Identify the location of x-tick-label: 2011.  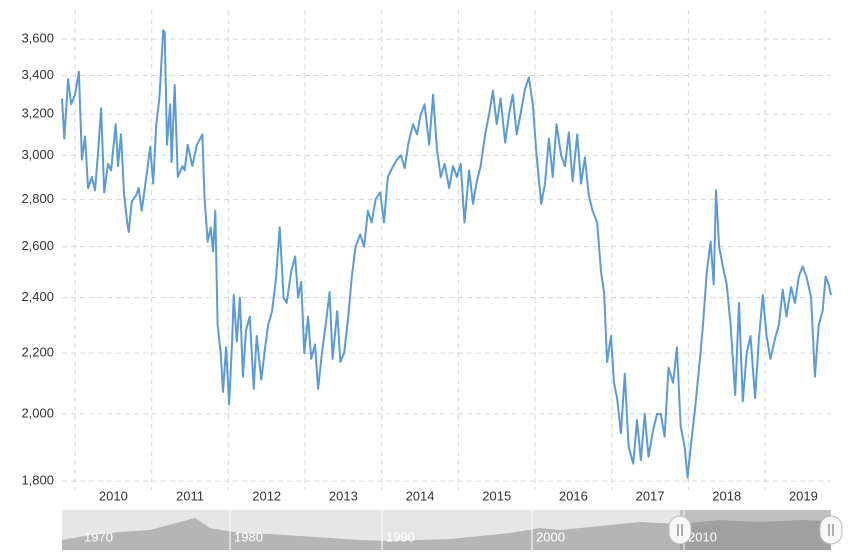
(190, 495).